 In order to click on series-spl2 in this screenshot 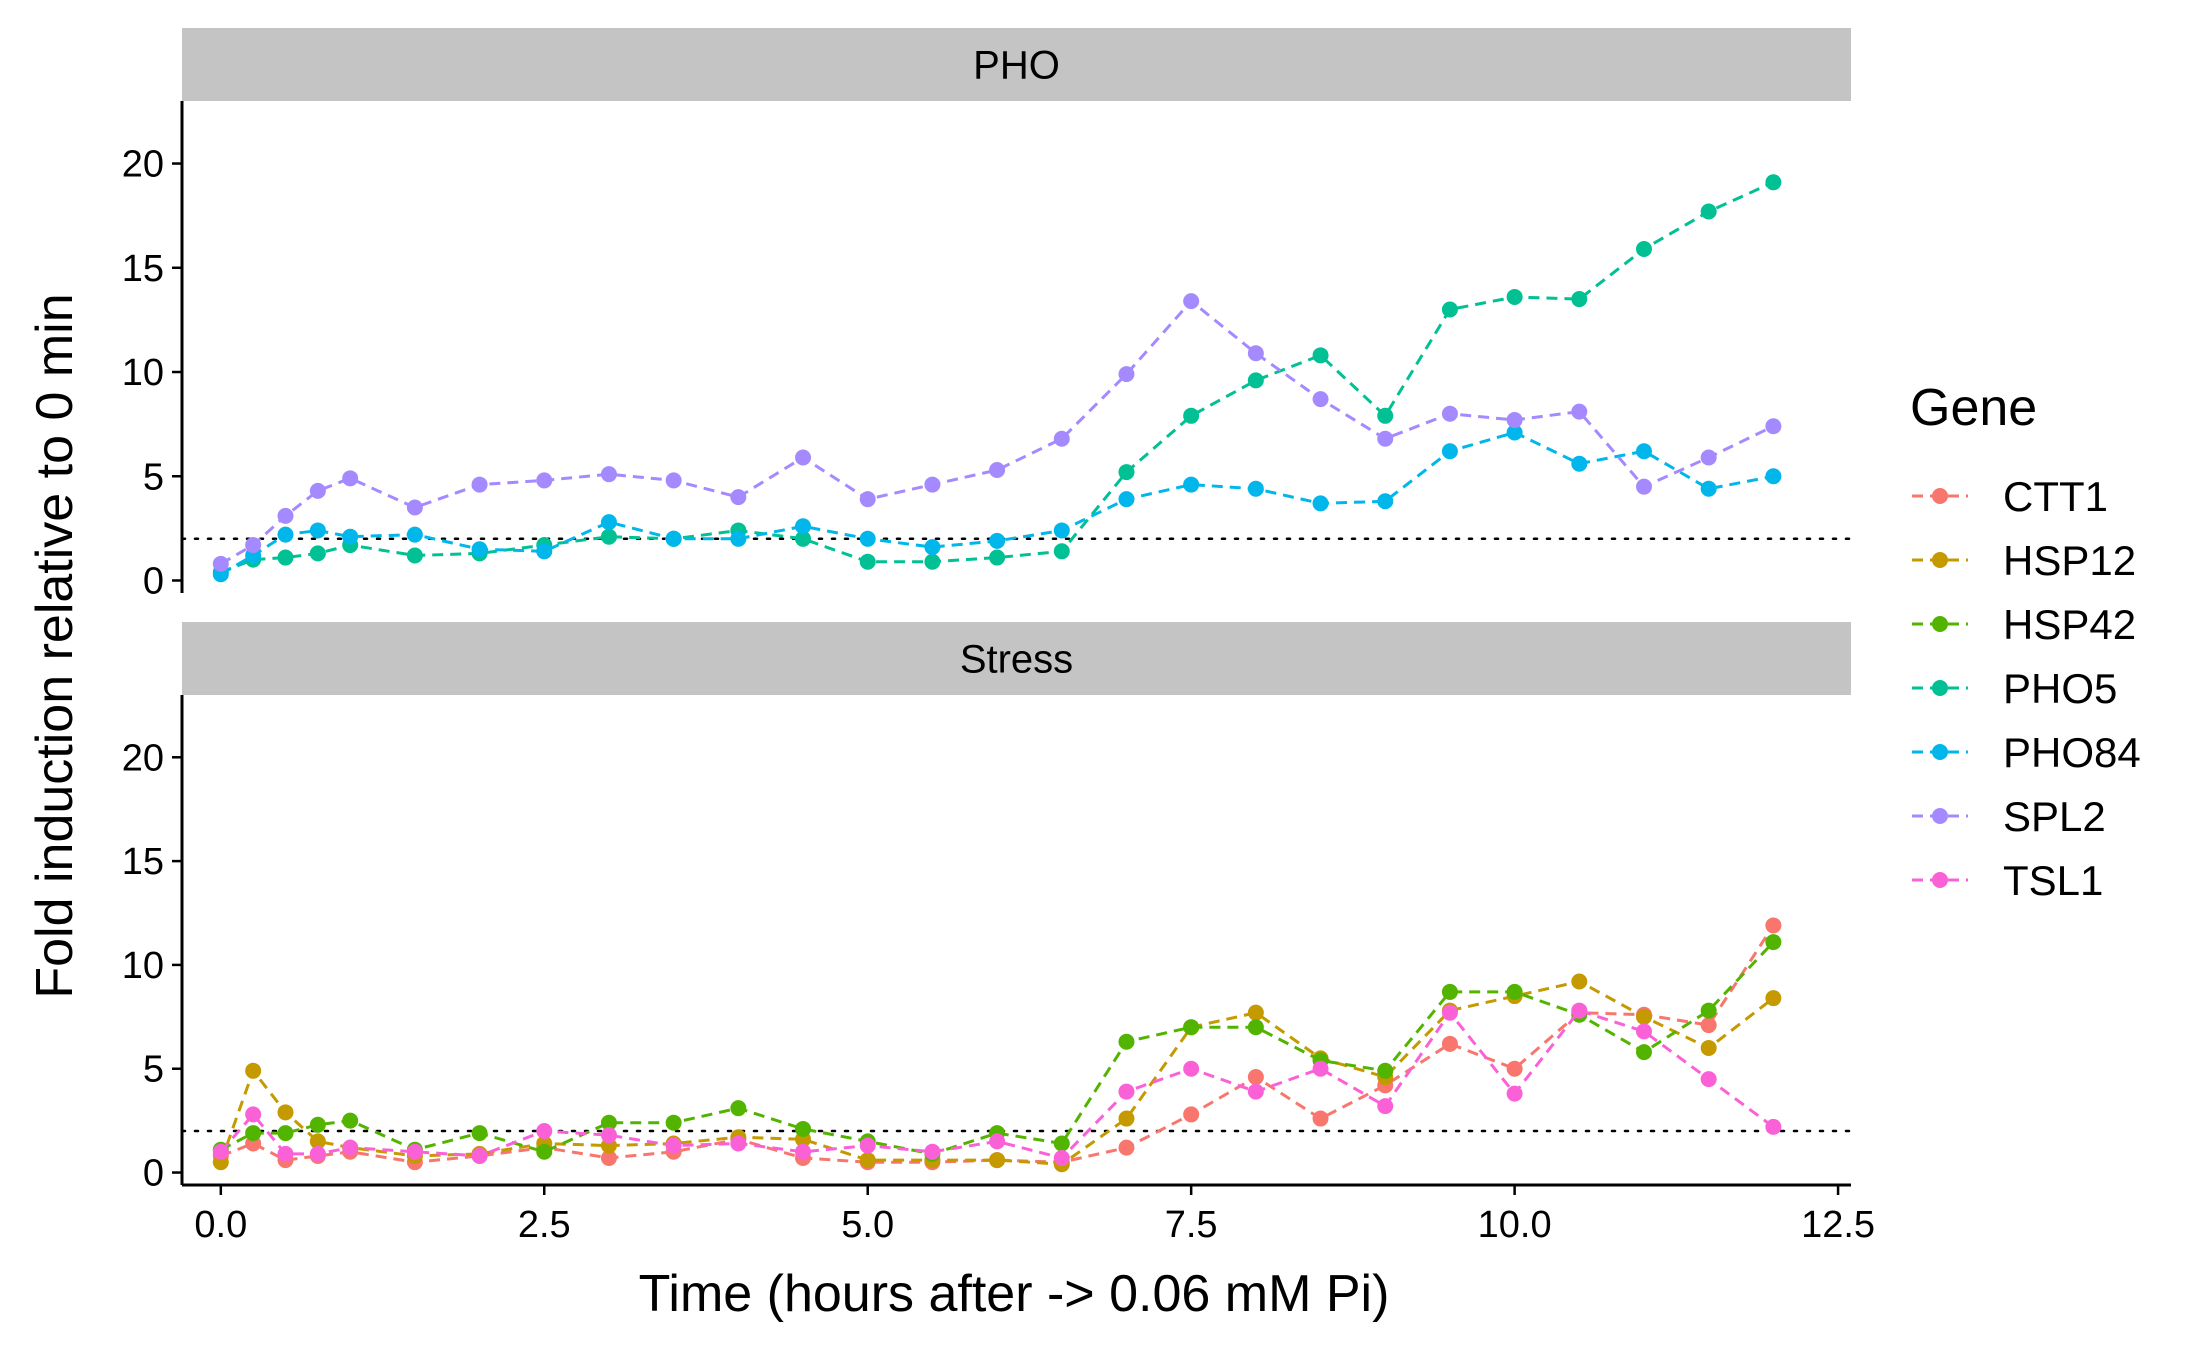, I will do `click(997, 432)`.